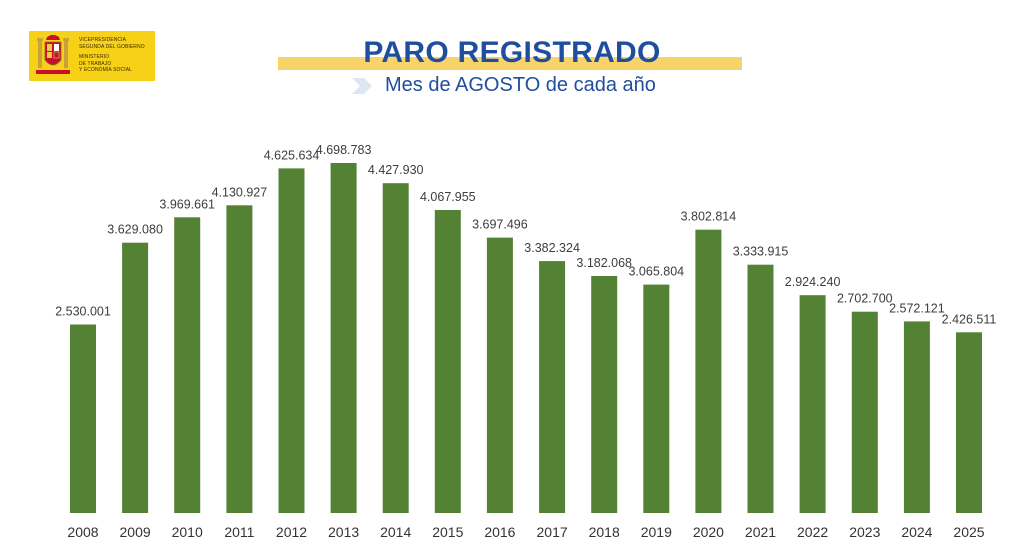 The image size is (1024, 559). I want to click on x-tick-label-2011: 2011, so click(239, 532).